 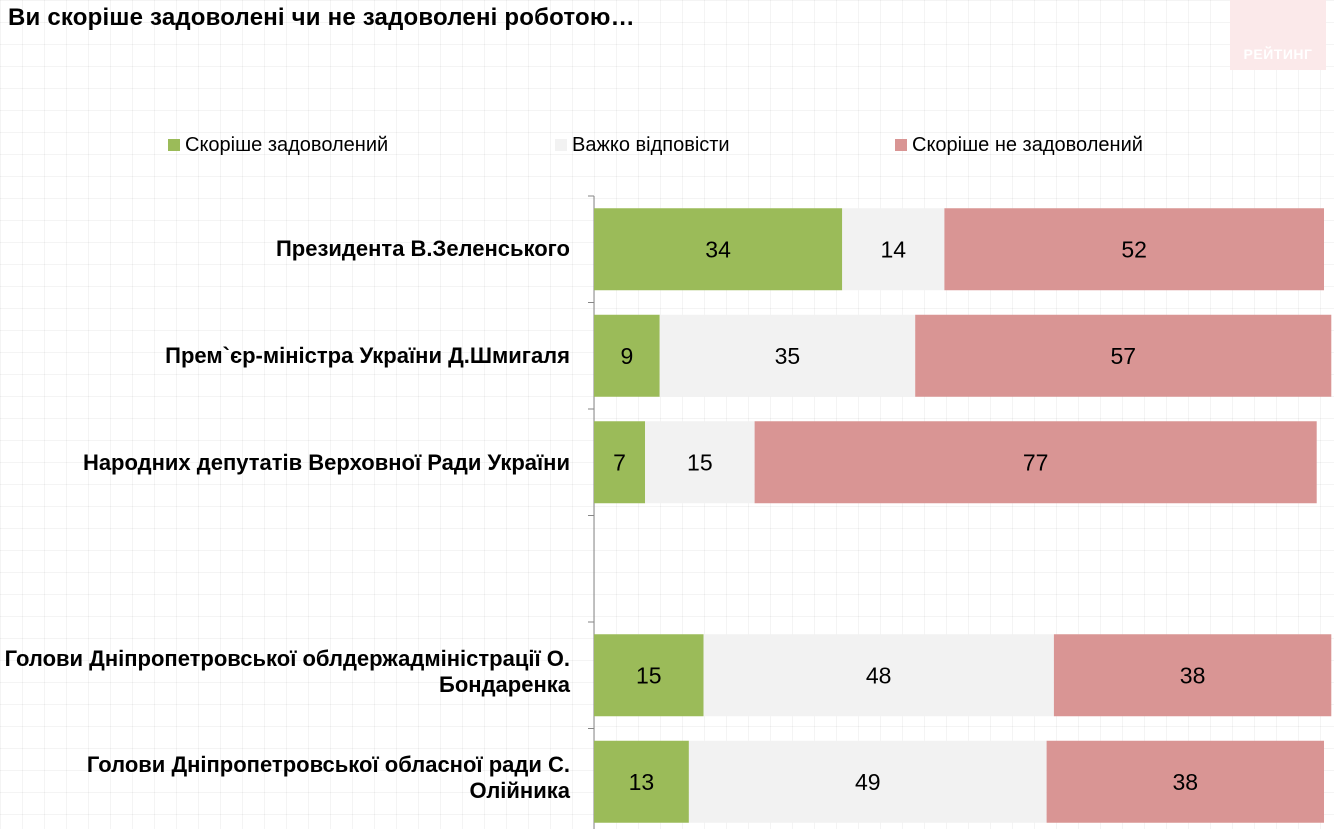 What do you see at coordinates (287, 144) in the screenshot?
I see `legend-label-satisfied: Скоріше задоволений` at bounding box center [287, 144].